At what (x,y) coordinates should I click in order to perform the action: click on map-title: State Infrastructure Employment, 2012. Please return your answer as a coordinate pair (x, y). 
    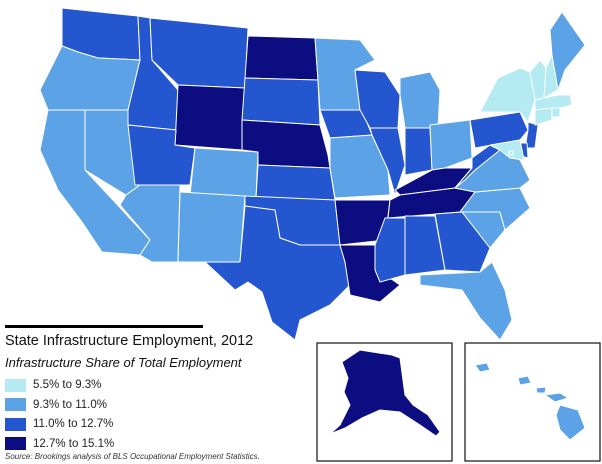
    Looking at the image, I should click on (129, 341).